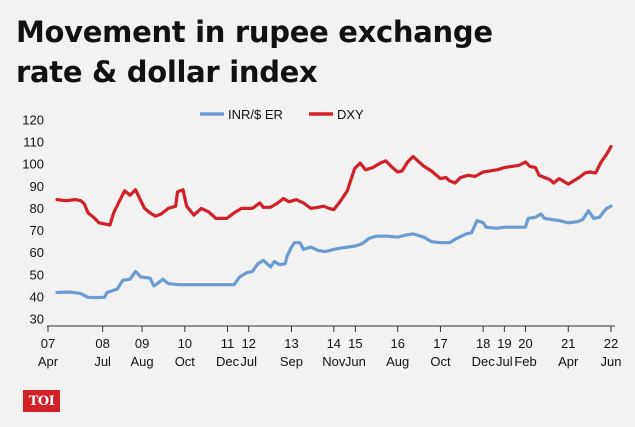 The width and height of the screenshot is (635, 427). Describe the element at coordinates (254, 32) in the screenshot. I see `chart-title-line-1: Movement in rupee exchange` at that location.